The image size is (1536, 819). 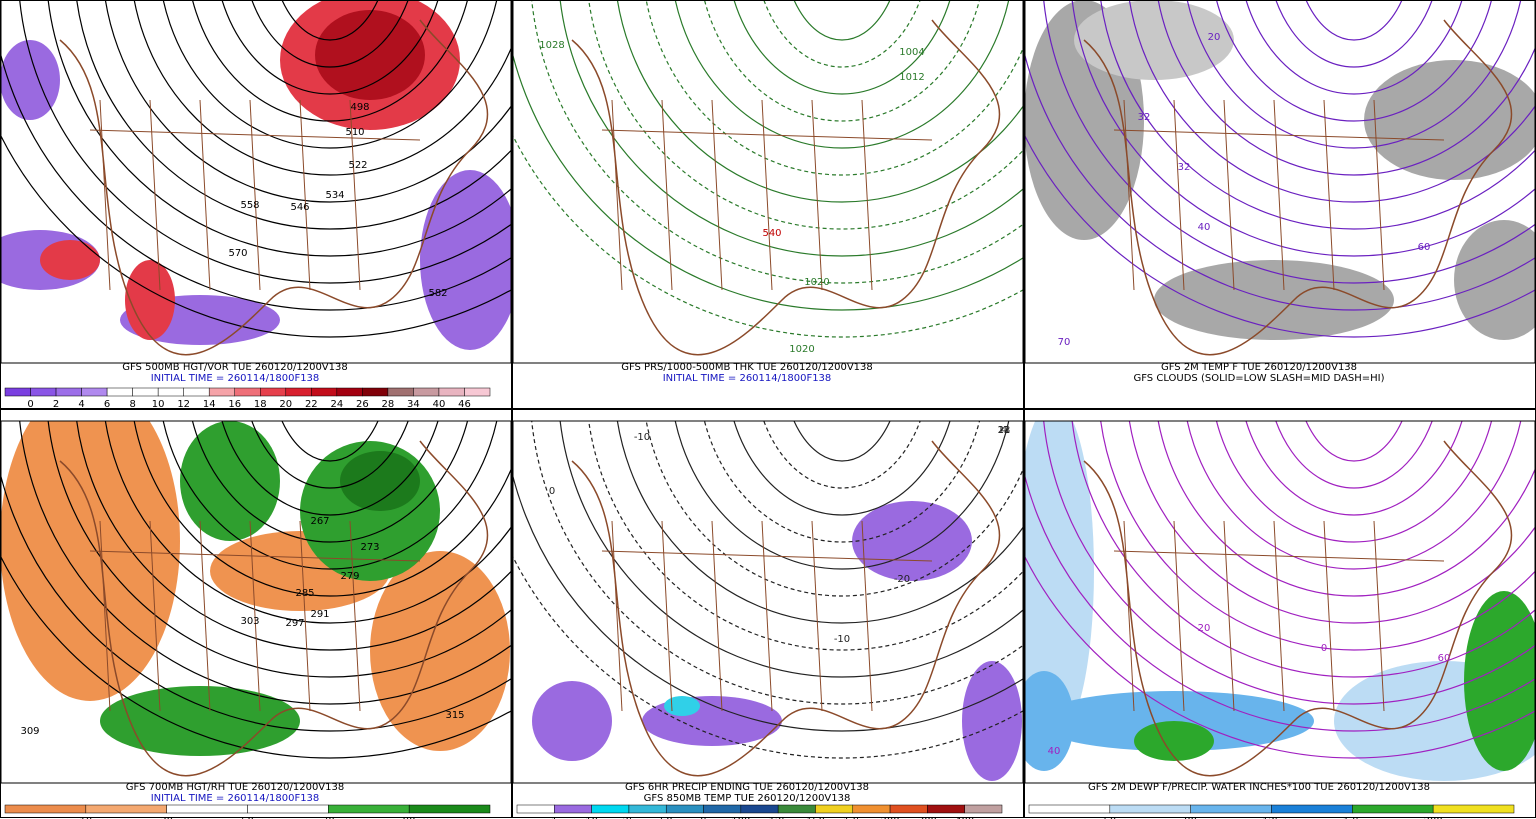 I want to click on map: 40 20 0 60, so click(x=1280, y=602).